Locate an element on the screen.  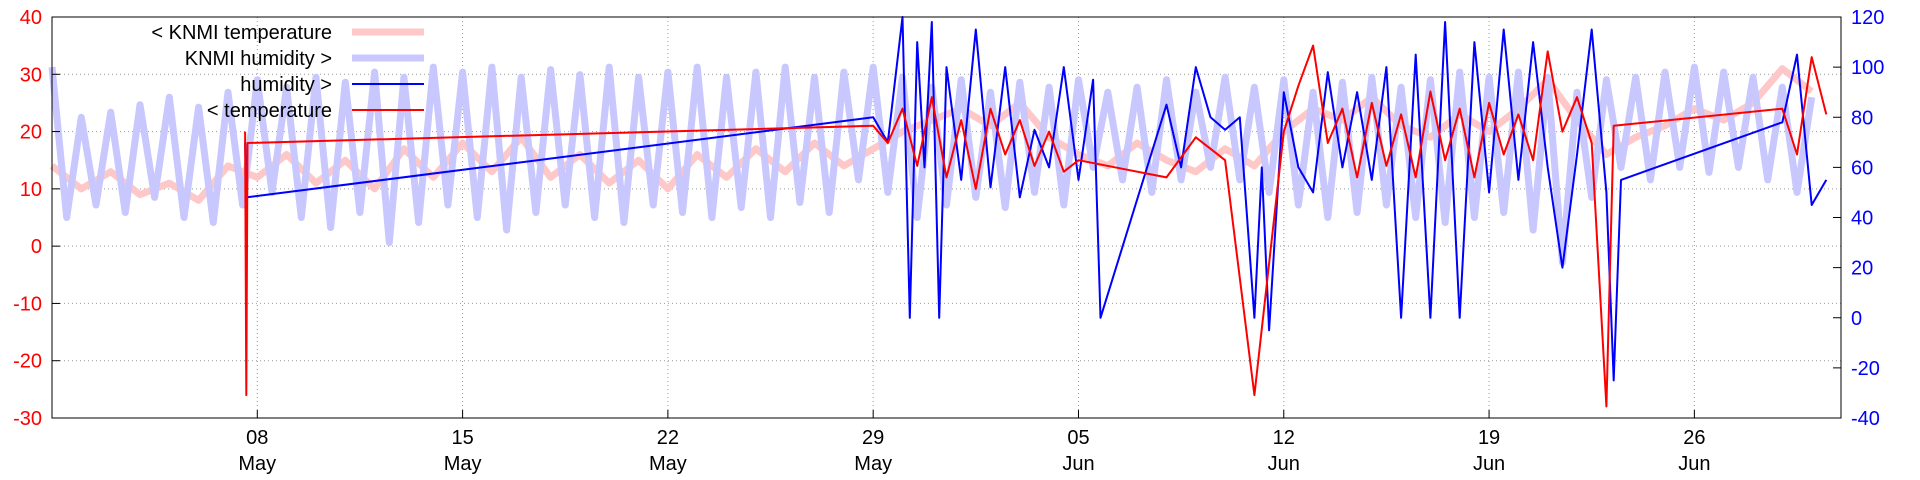
x-tick-day: 08 is located at coordinates (257, 438).